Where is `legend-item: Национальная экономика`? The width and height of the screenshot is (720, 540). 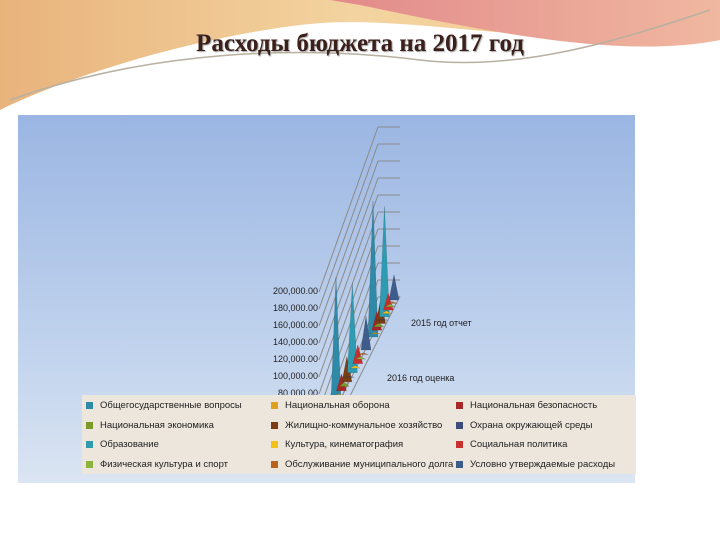
legend-item: Национальная экономика is located at coordinates (150, 425).